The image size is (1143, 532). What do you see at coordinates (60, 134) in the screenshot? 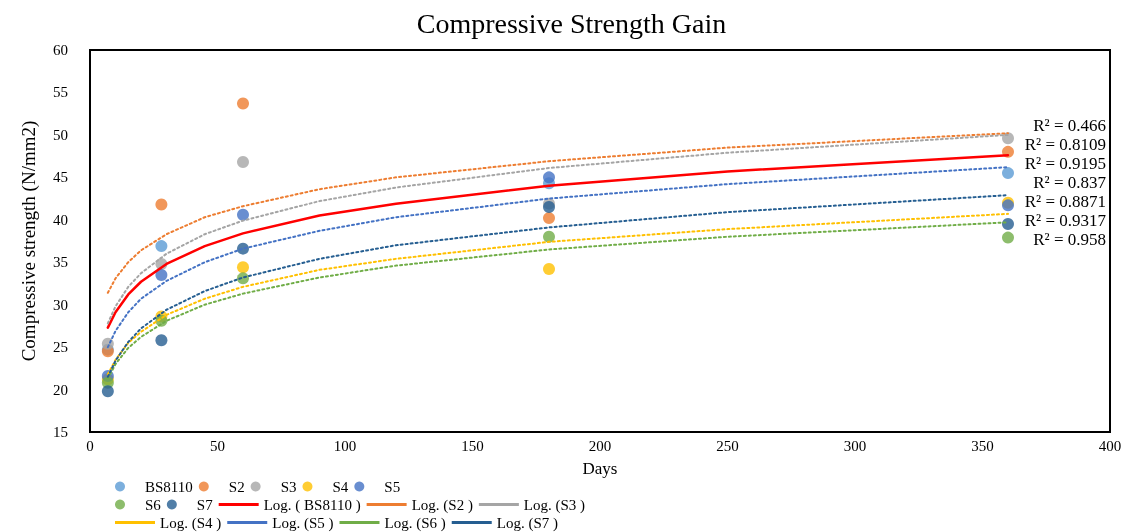
I see `y-tick-label: 50` at bounding box center [60, 134].